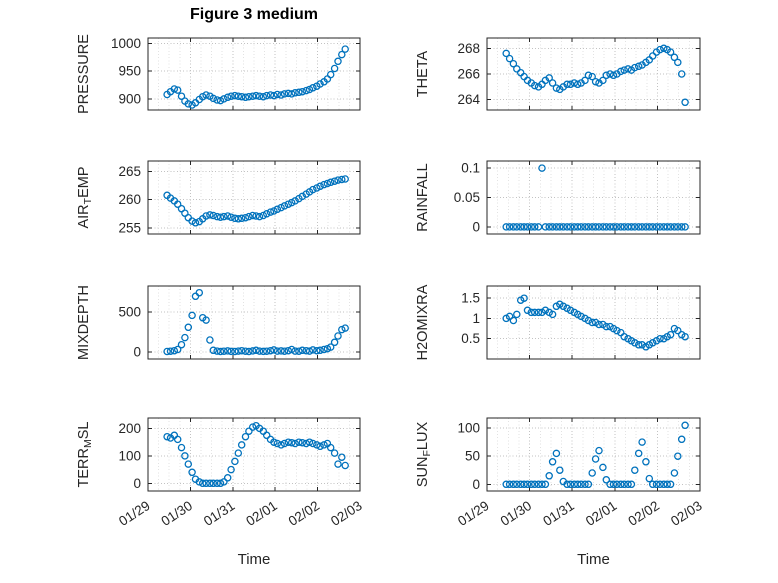 The width and height of the screenshot is (778, 583). Describe the element at coordinates (686, 513) in the screenshot. I see `x-tick-label: 02/03` at that location.